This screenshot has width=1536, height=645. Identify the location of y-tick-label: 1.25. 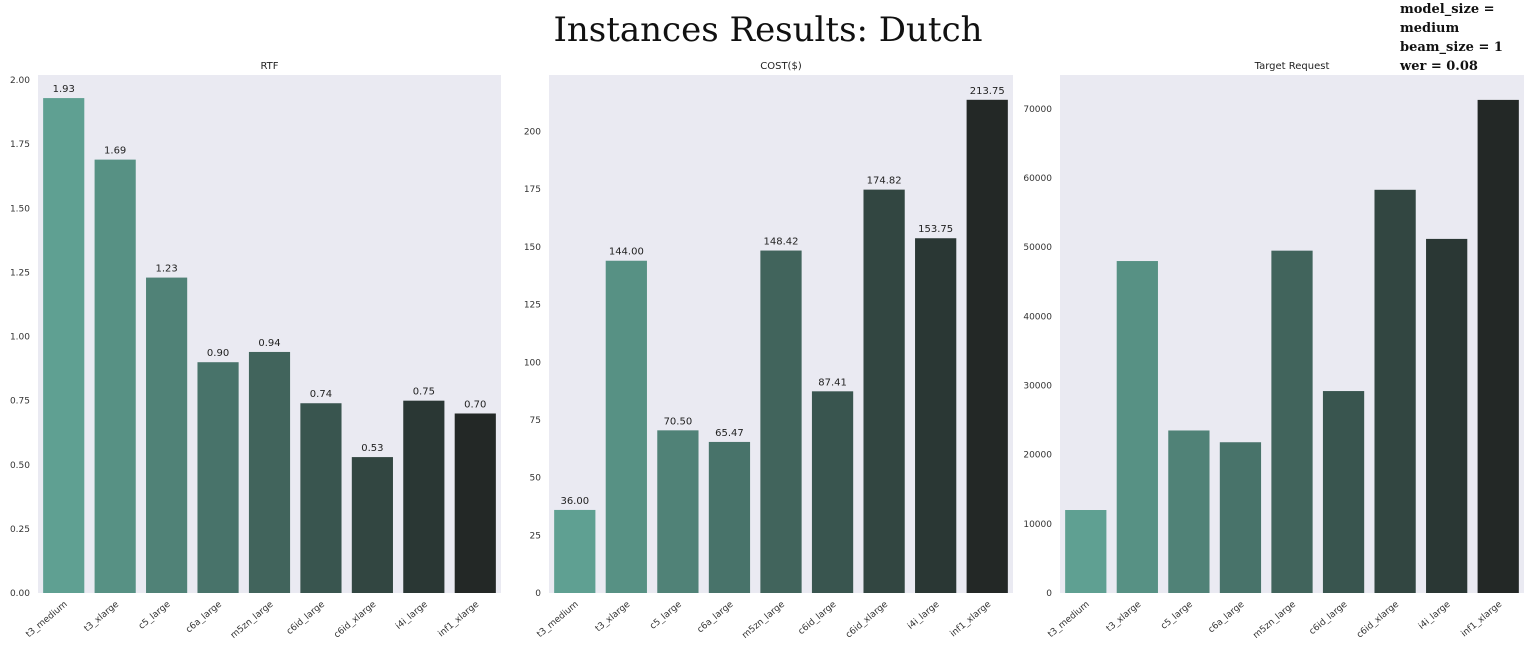
(20, 273).